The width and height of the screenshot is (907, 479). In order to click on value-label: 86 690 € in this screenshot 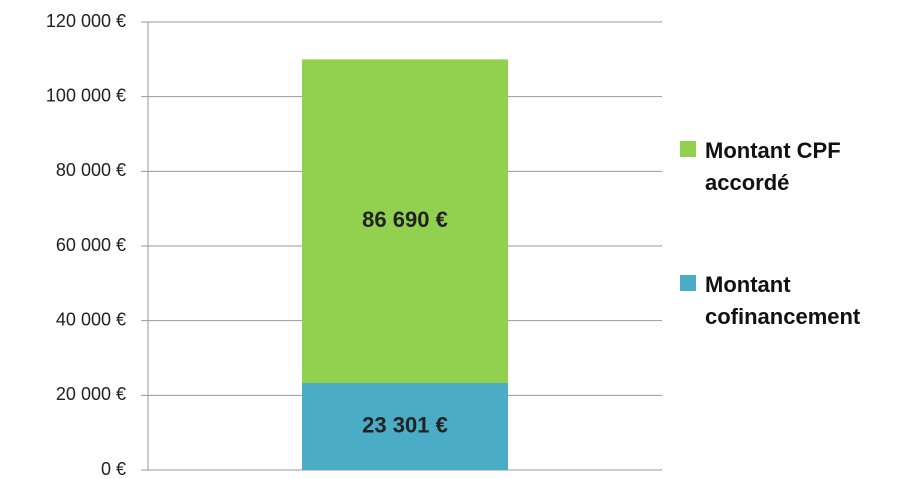, I will do `click(405, 219)`.